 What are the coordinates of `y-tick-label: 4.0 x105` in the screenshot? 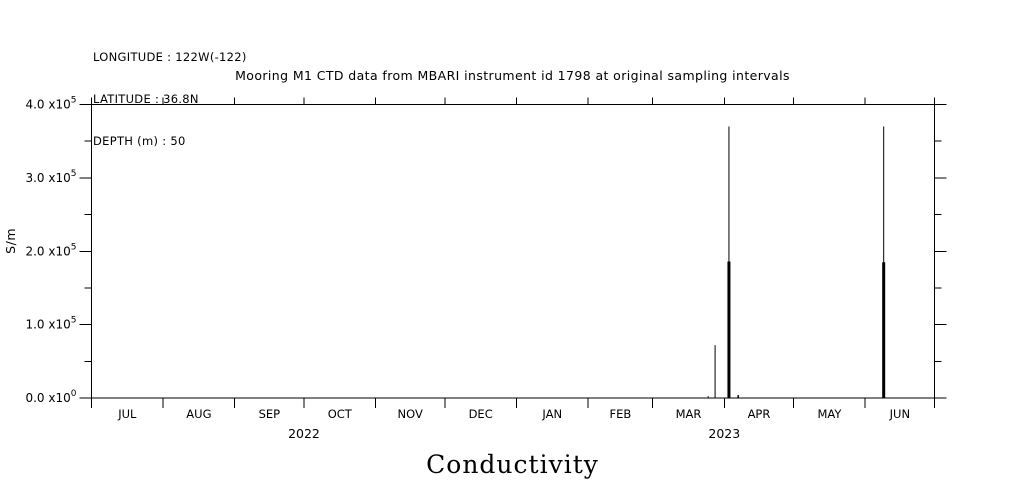 It's located at (50, 104).